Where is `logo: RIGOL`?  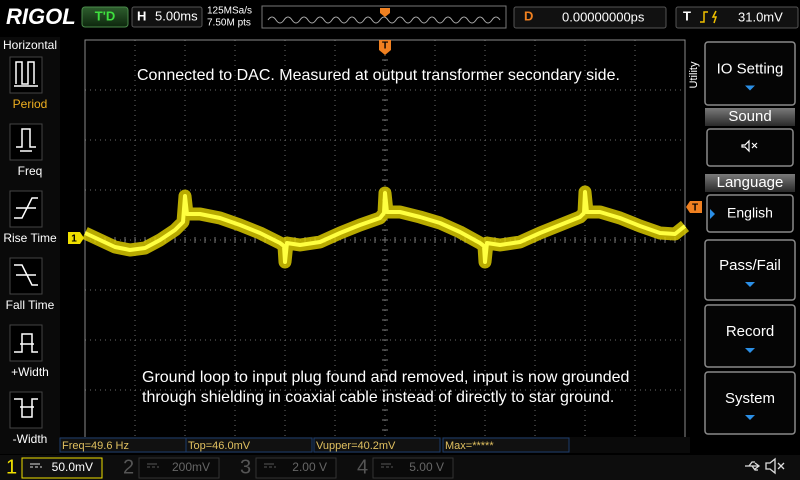 logo: RIGOL is located at coordinates (41, 16).